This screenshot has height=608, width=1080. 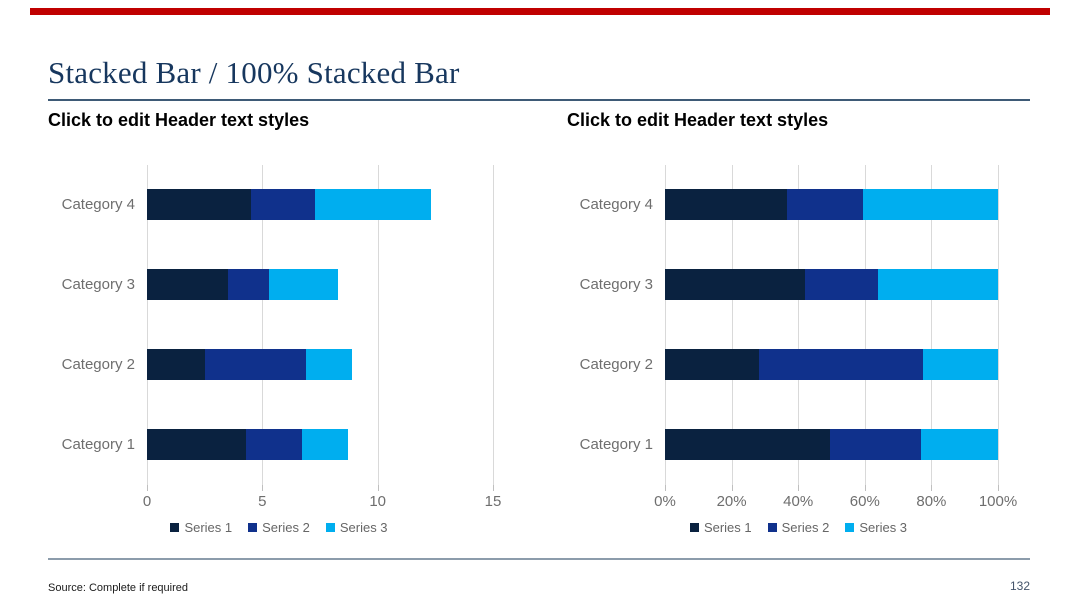 What do you see at coordinates (998, 501) in the screenshot?
I see `axis-tick-label: 100%` at bounding box center [998, 501].